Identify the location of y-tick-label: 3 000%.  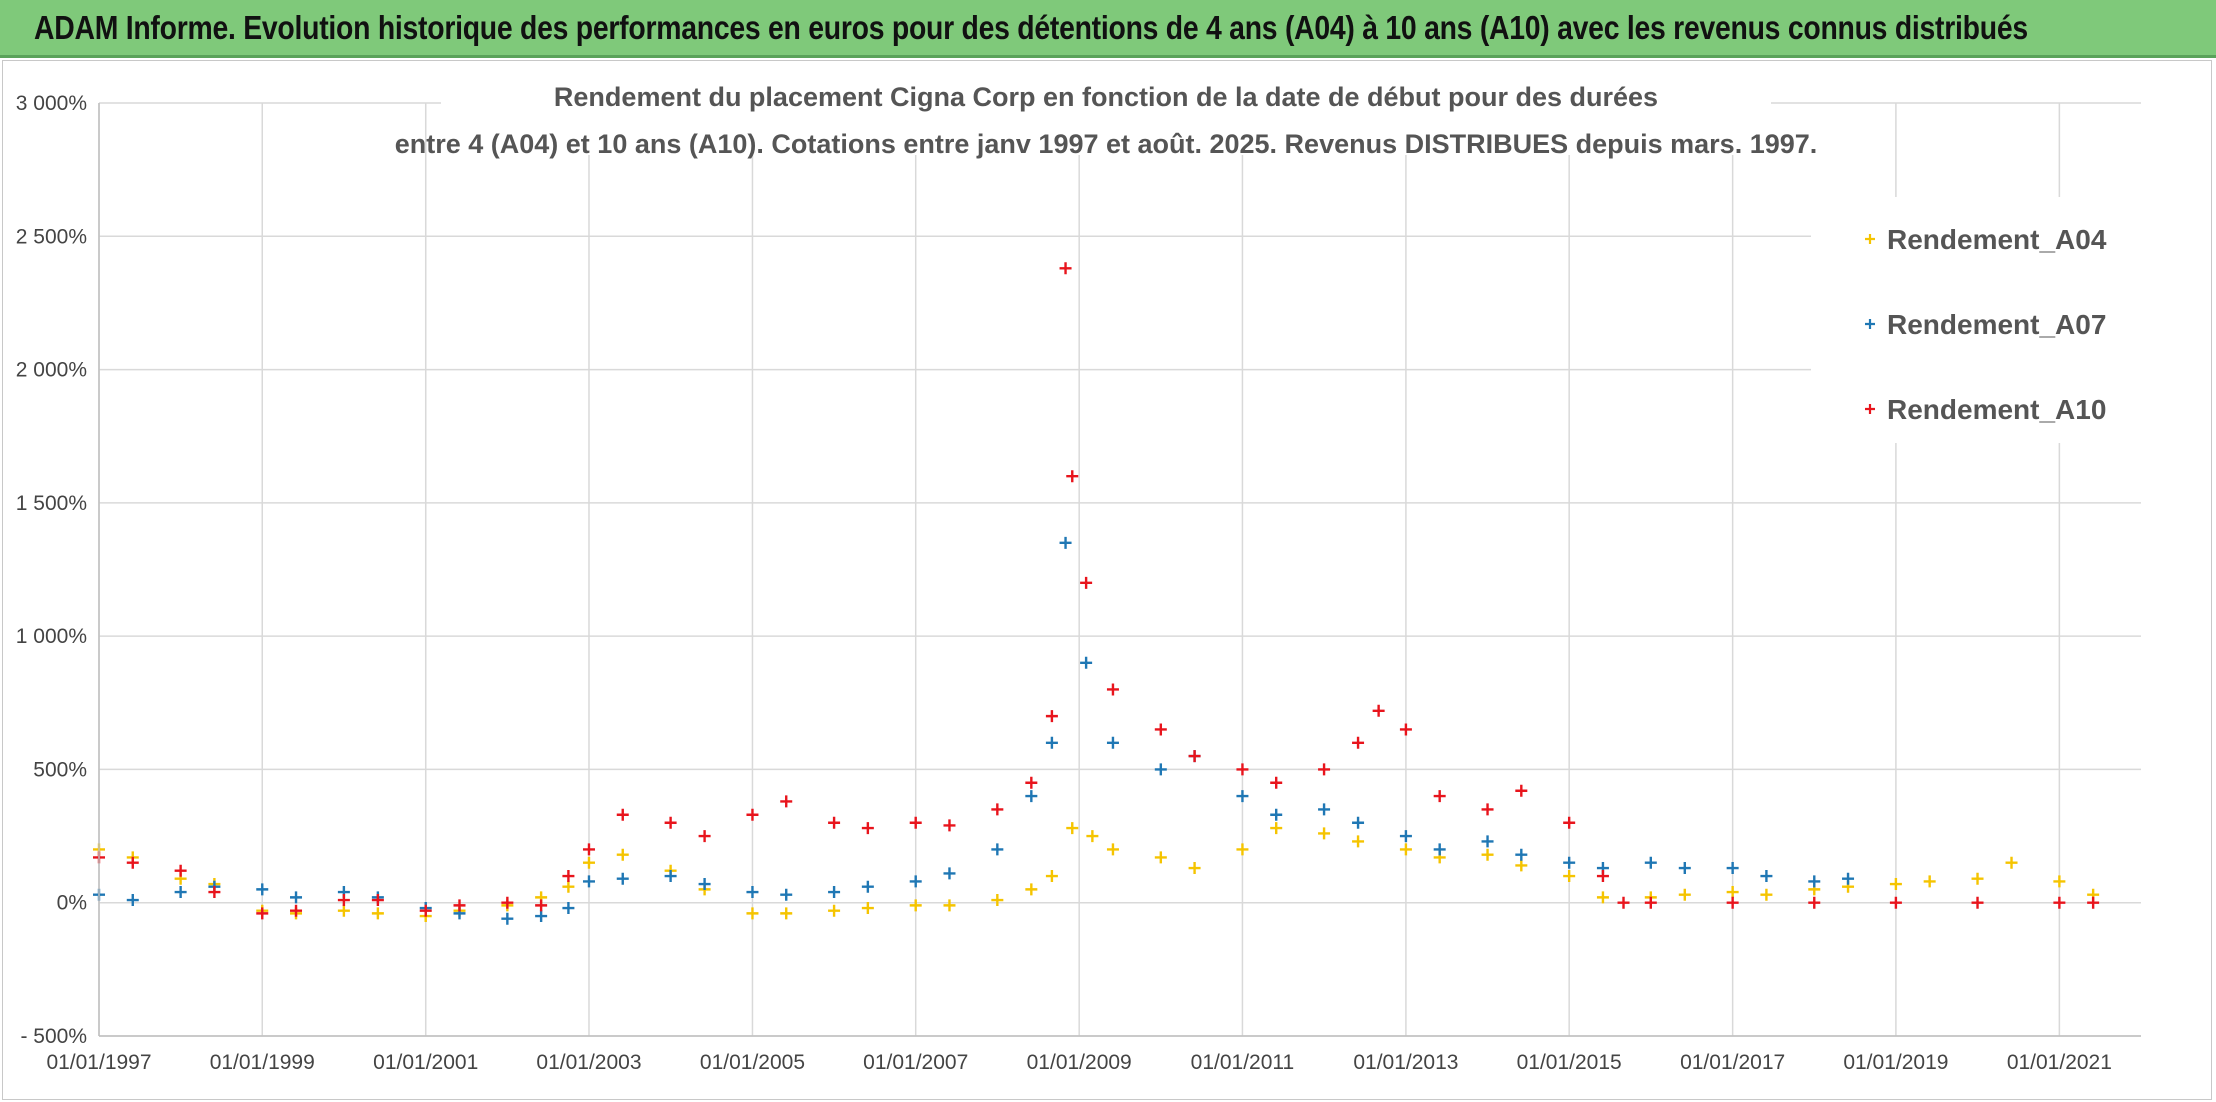
(51, 103).